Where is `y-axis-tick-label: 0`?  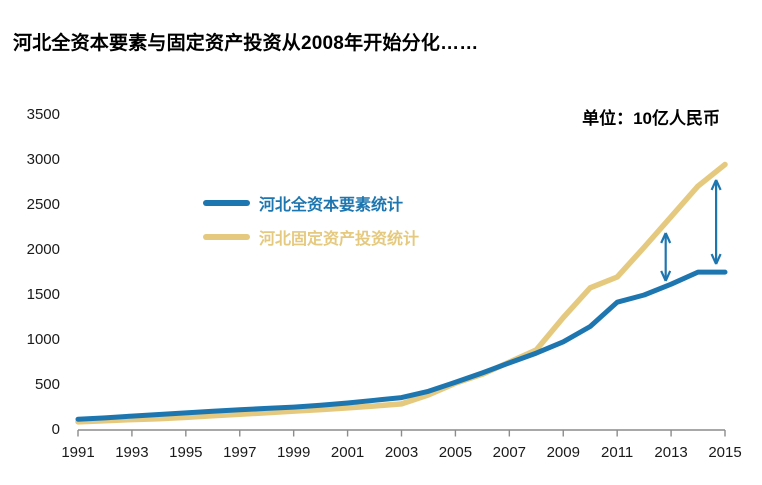 y-axis-tick-label: 0 is located at coordinates (55, 429).